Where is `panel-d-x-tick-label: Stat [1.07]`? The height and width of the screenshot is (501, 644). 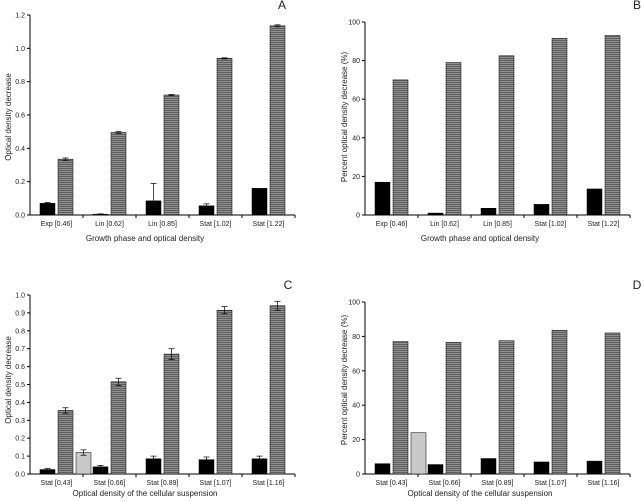
panel-d-x-tick-label: Stat [1.07] is located at coordinates (551, 483).